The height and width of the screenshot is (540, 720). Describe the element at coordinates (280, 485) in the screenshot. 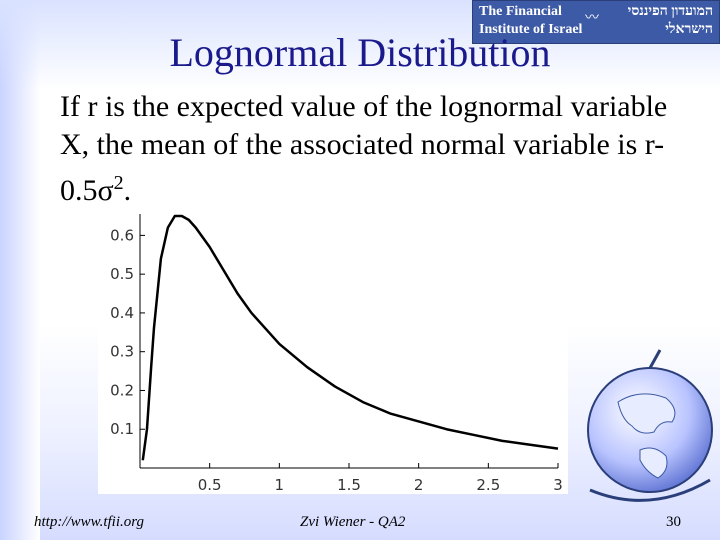

I see `x-tick-label: 1` at that location.